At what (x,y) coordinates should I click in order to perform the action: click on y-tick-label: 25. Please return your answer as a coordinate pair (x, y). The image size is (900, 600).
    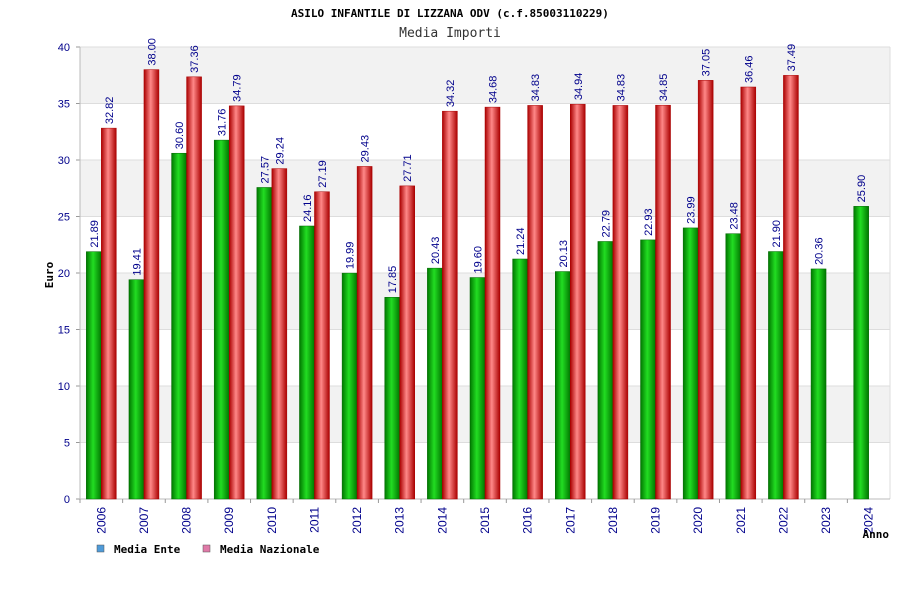
    Looking at the image, I should click on (64, 218).